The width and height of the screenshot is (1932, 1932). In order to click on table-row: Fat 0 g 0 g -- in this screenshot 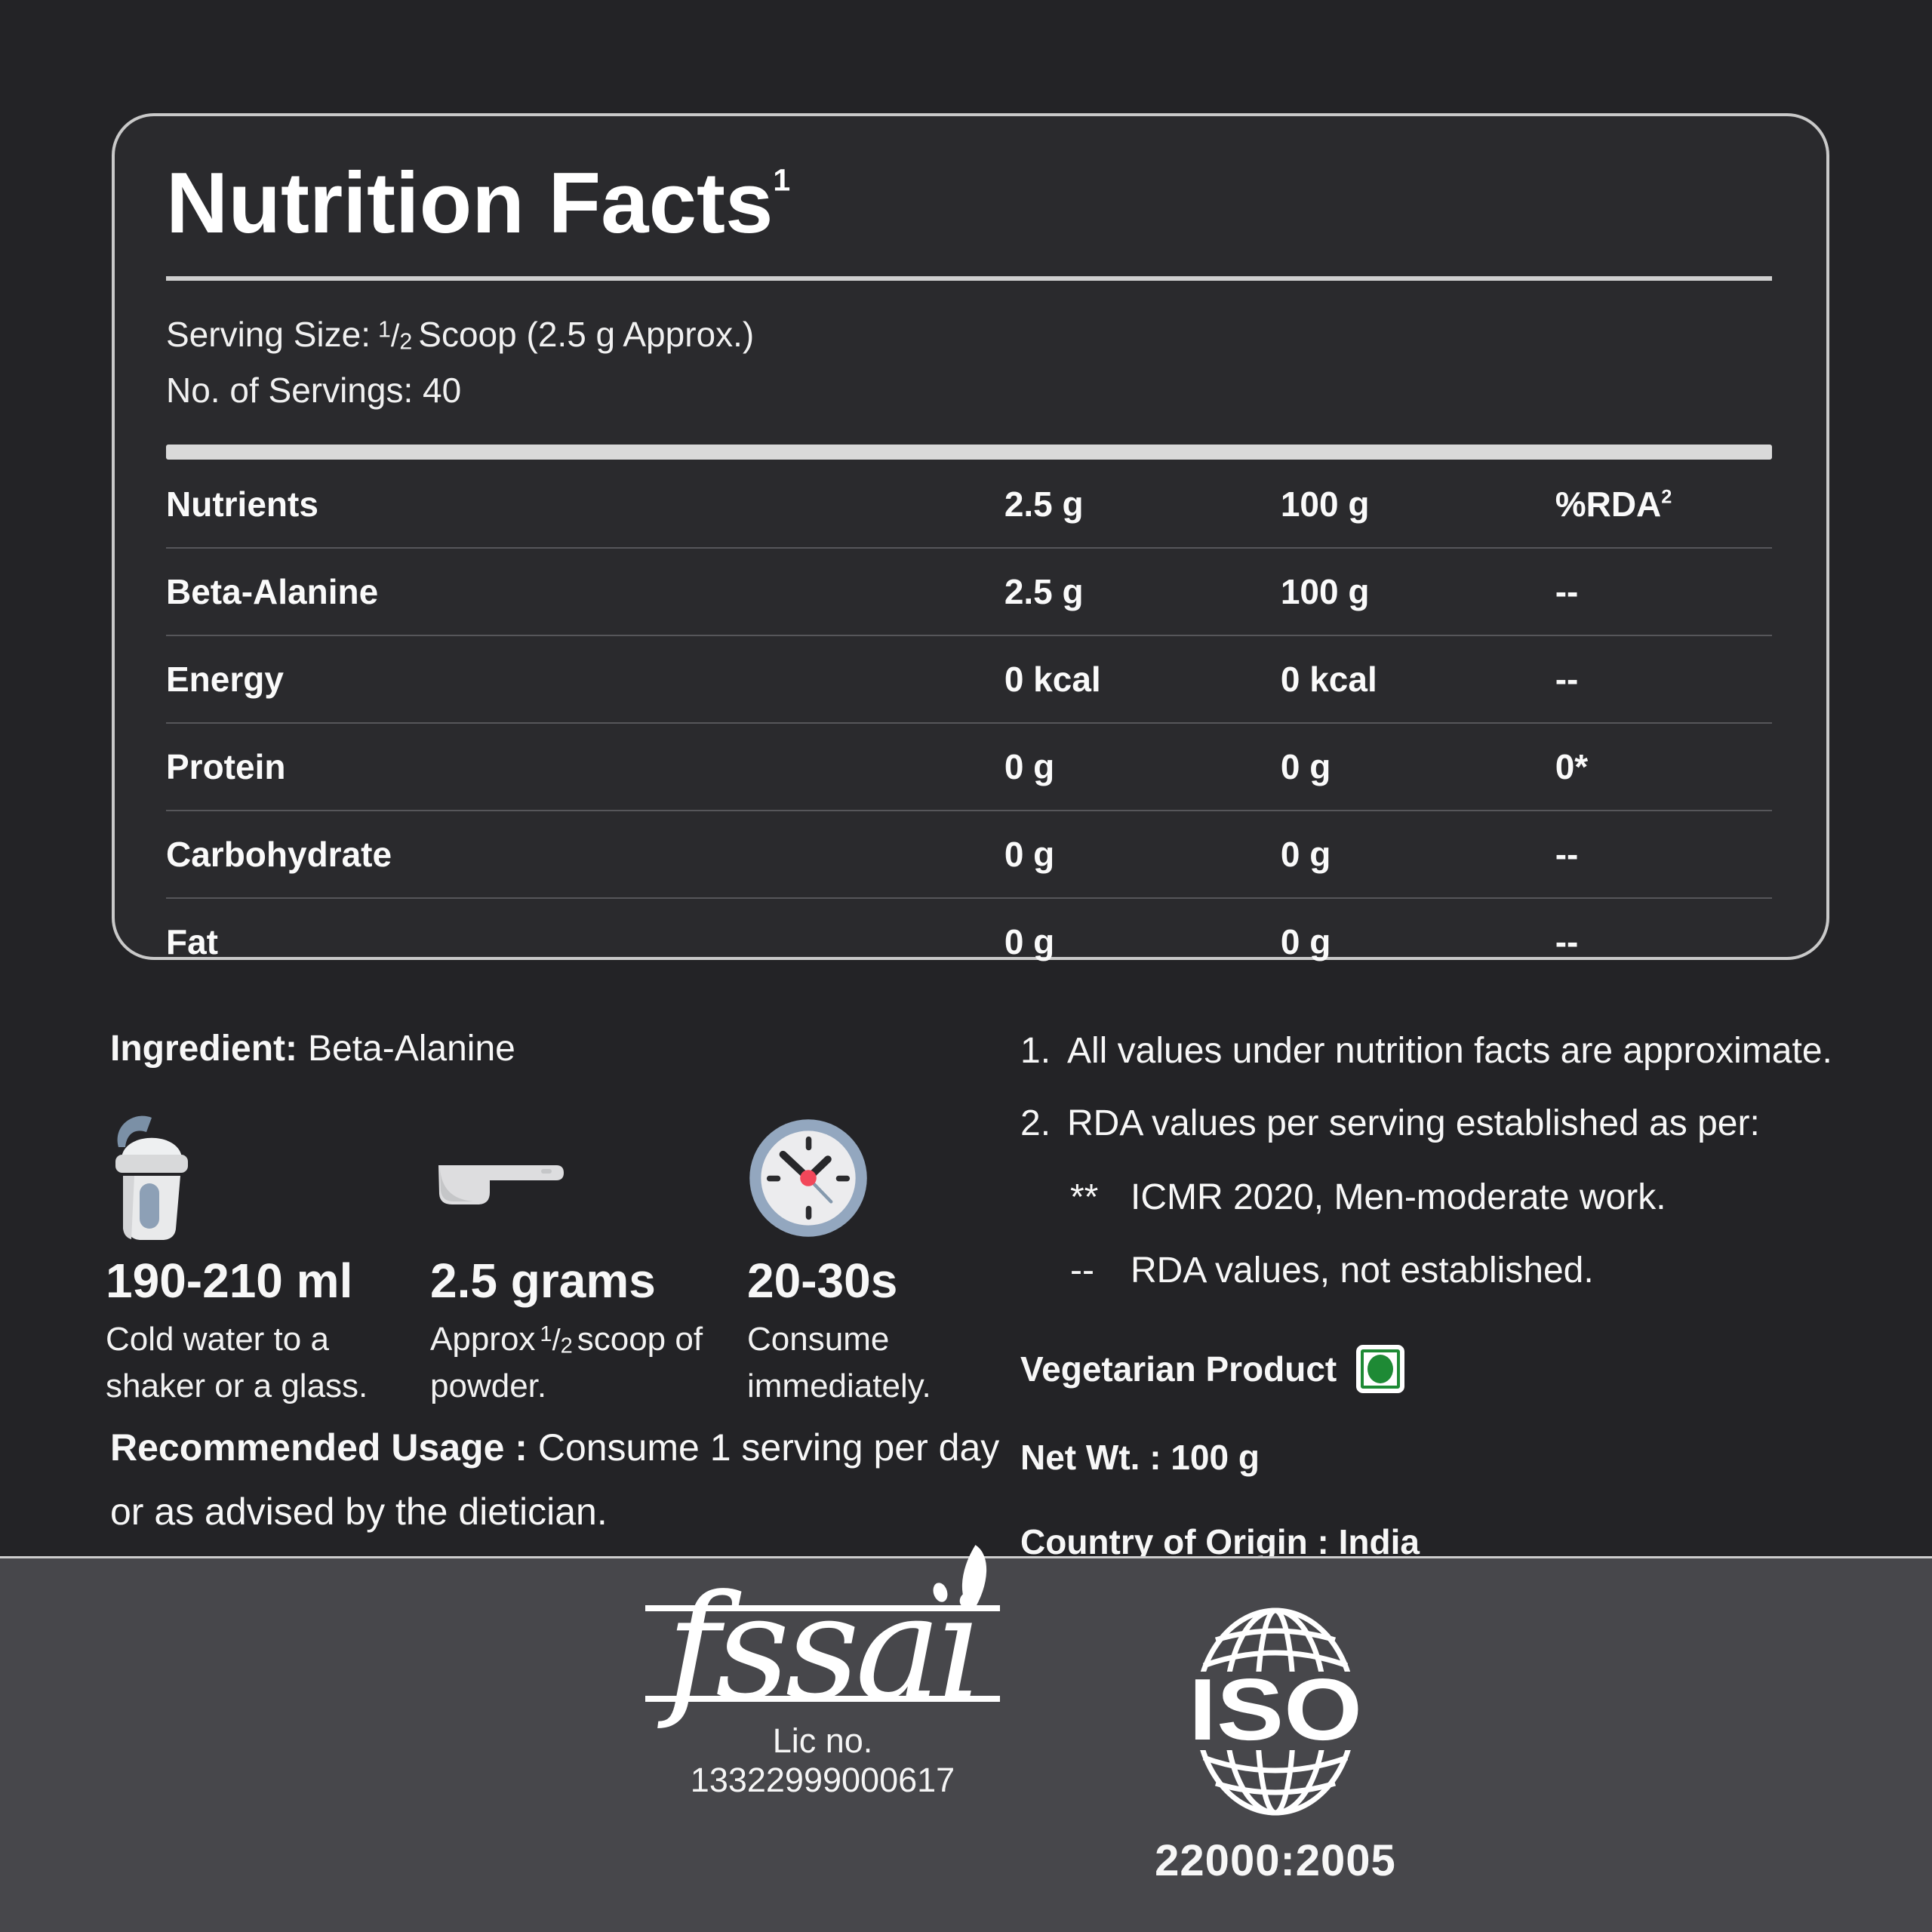, I will do `click(969, 942)`.